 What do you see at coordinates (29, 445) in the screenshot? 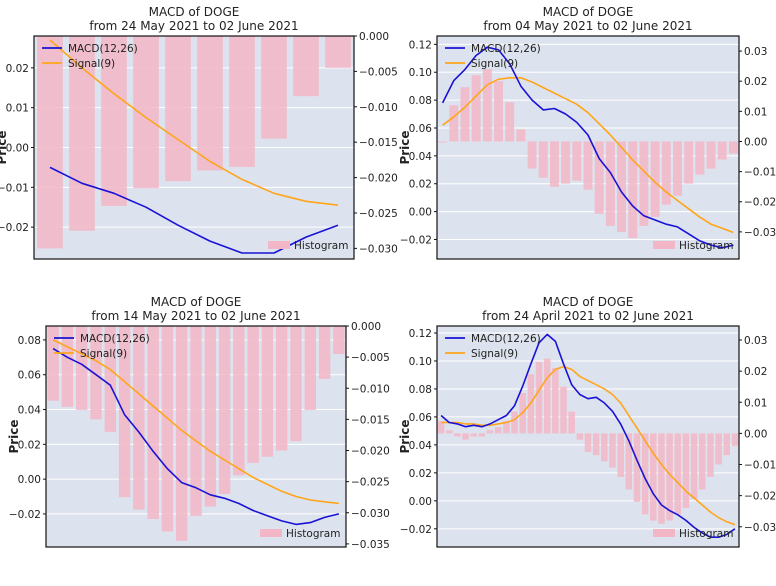
I see `left-tick-label: 0.02` at bounding box center [29, 445].